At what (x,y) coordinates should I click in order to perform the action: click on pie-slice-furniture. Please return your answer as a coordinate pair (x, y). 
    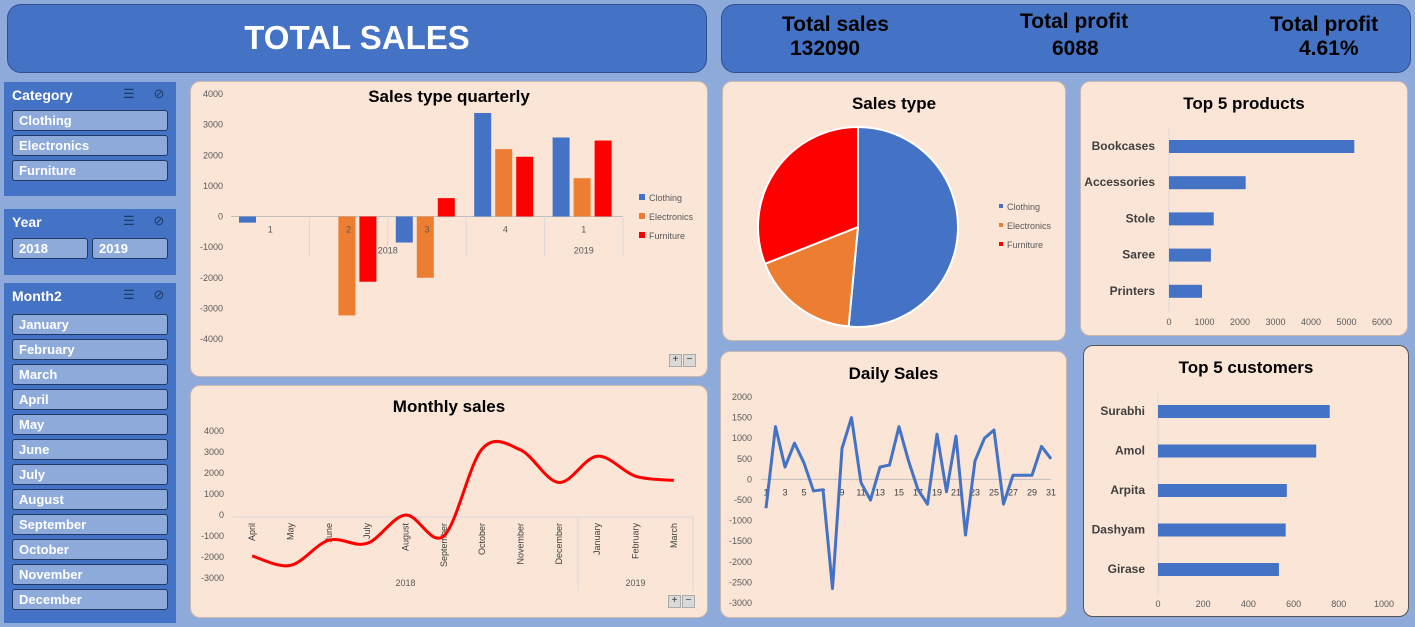
    Looking at the image, I should click on (808, 195).